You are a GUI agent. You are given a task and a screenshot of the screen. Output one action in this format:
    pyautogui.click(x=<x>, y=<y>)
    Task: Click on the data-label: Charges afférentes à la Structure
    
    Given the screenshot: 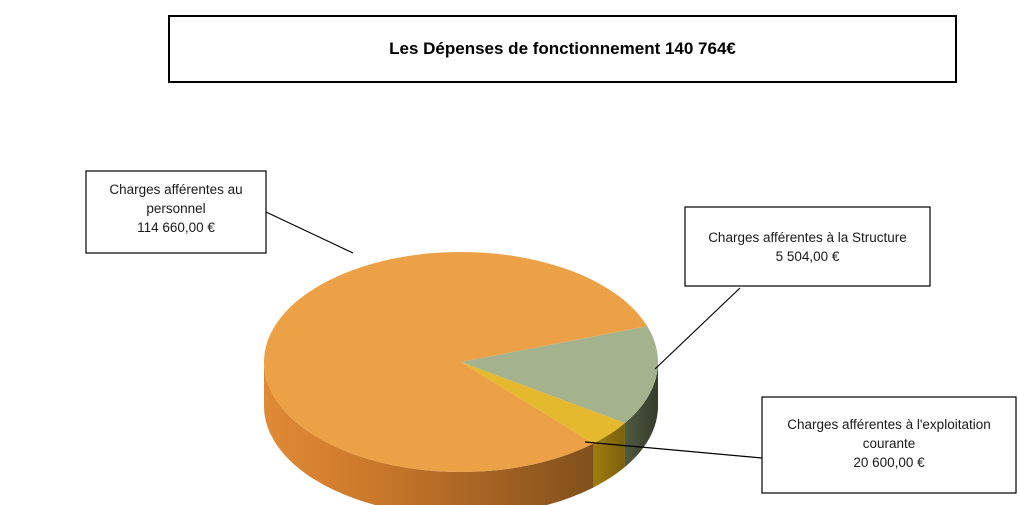 What is the action you would take?
    pyautogui.click(x=807, y=237)
    